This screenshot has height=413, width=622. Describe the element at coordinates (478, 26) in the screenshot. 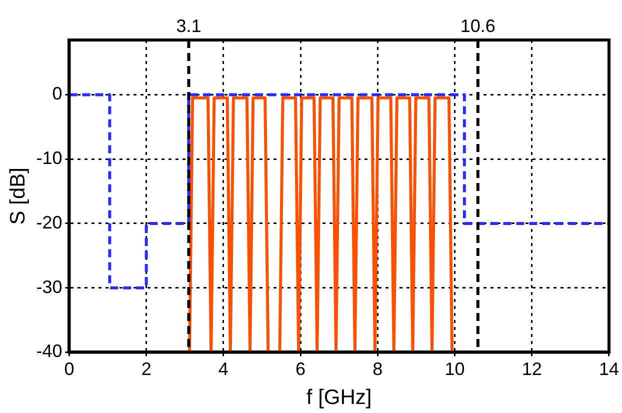

I see `ref-line-label: 10.6` at that location.